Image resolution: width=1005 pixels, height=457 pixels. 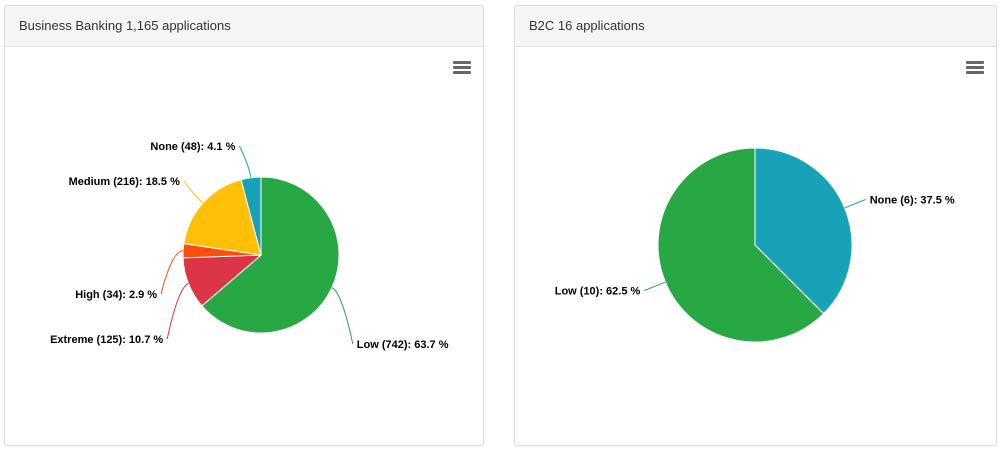 I want to click on panel-title: Business Banking 1,165 applications, so click(x=125, y=25).